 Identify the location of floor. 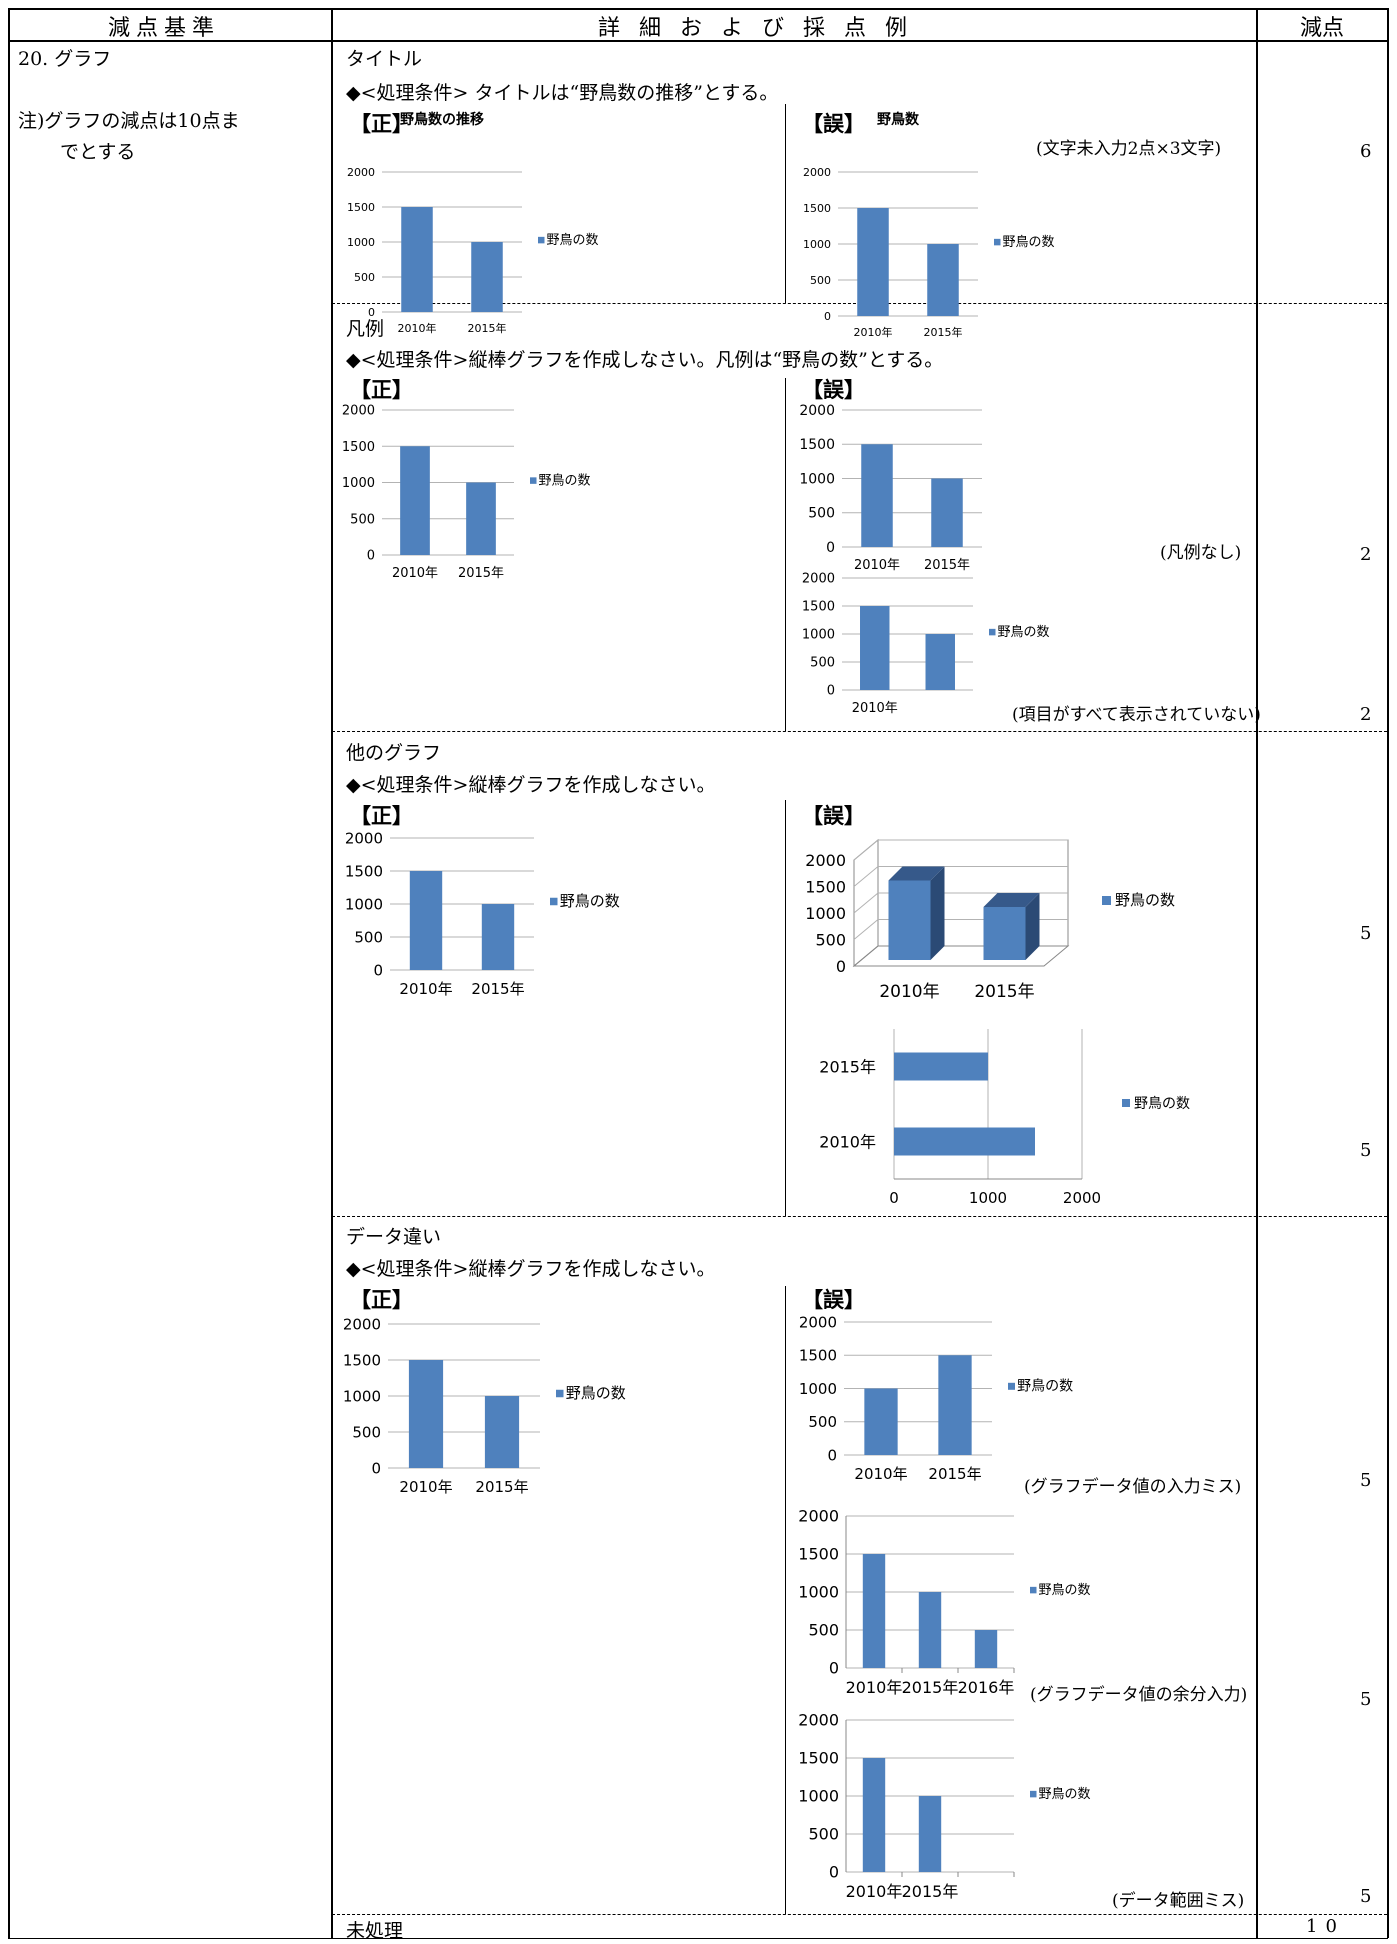
(961, 956).